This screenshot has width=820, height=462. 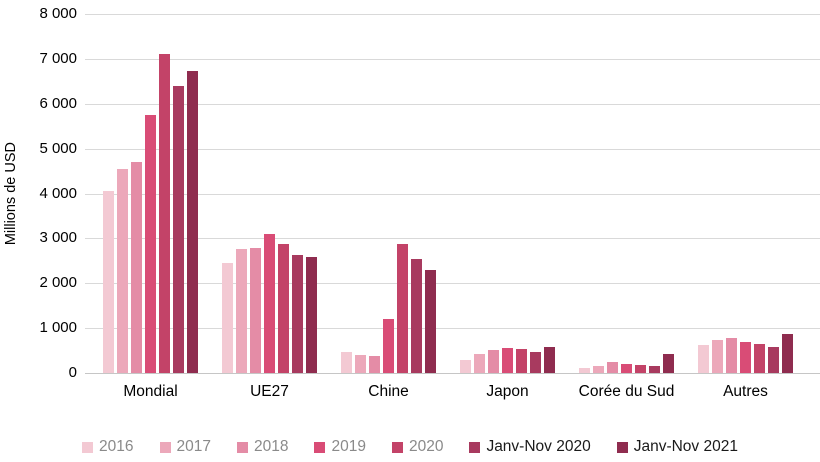 What do you see at coordinates (227, 318) in the screenshot?
I see `bar-ue27-2016` at bounding box center [227, 318].